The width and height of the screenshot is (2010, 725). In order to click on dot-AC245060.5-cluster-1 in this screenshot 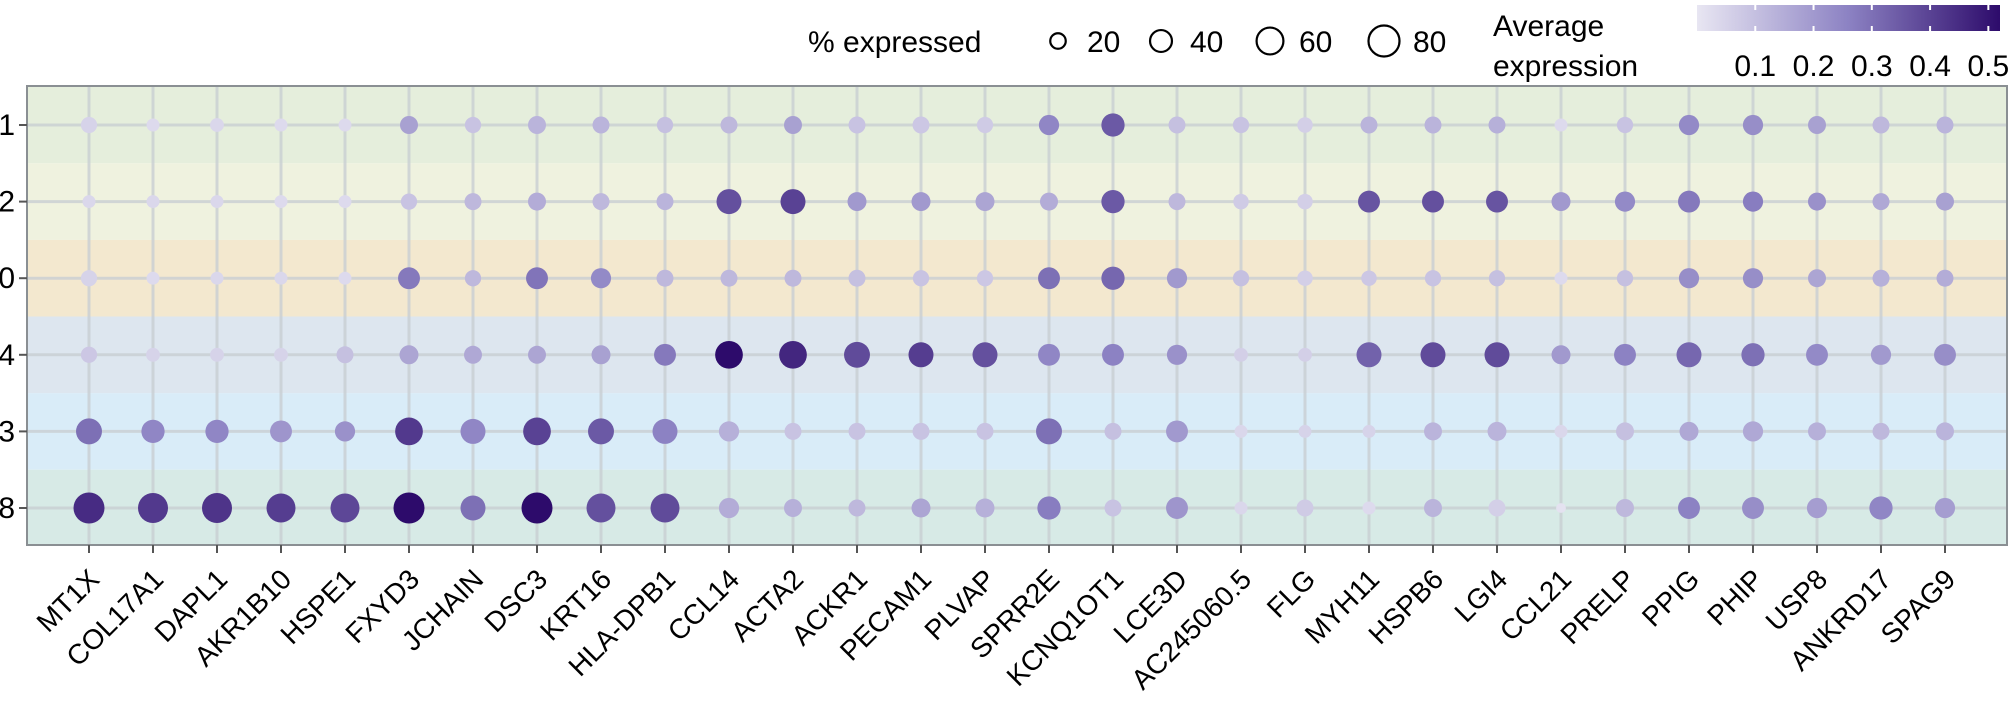, I will do `click(1241, 125)`.